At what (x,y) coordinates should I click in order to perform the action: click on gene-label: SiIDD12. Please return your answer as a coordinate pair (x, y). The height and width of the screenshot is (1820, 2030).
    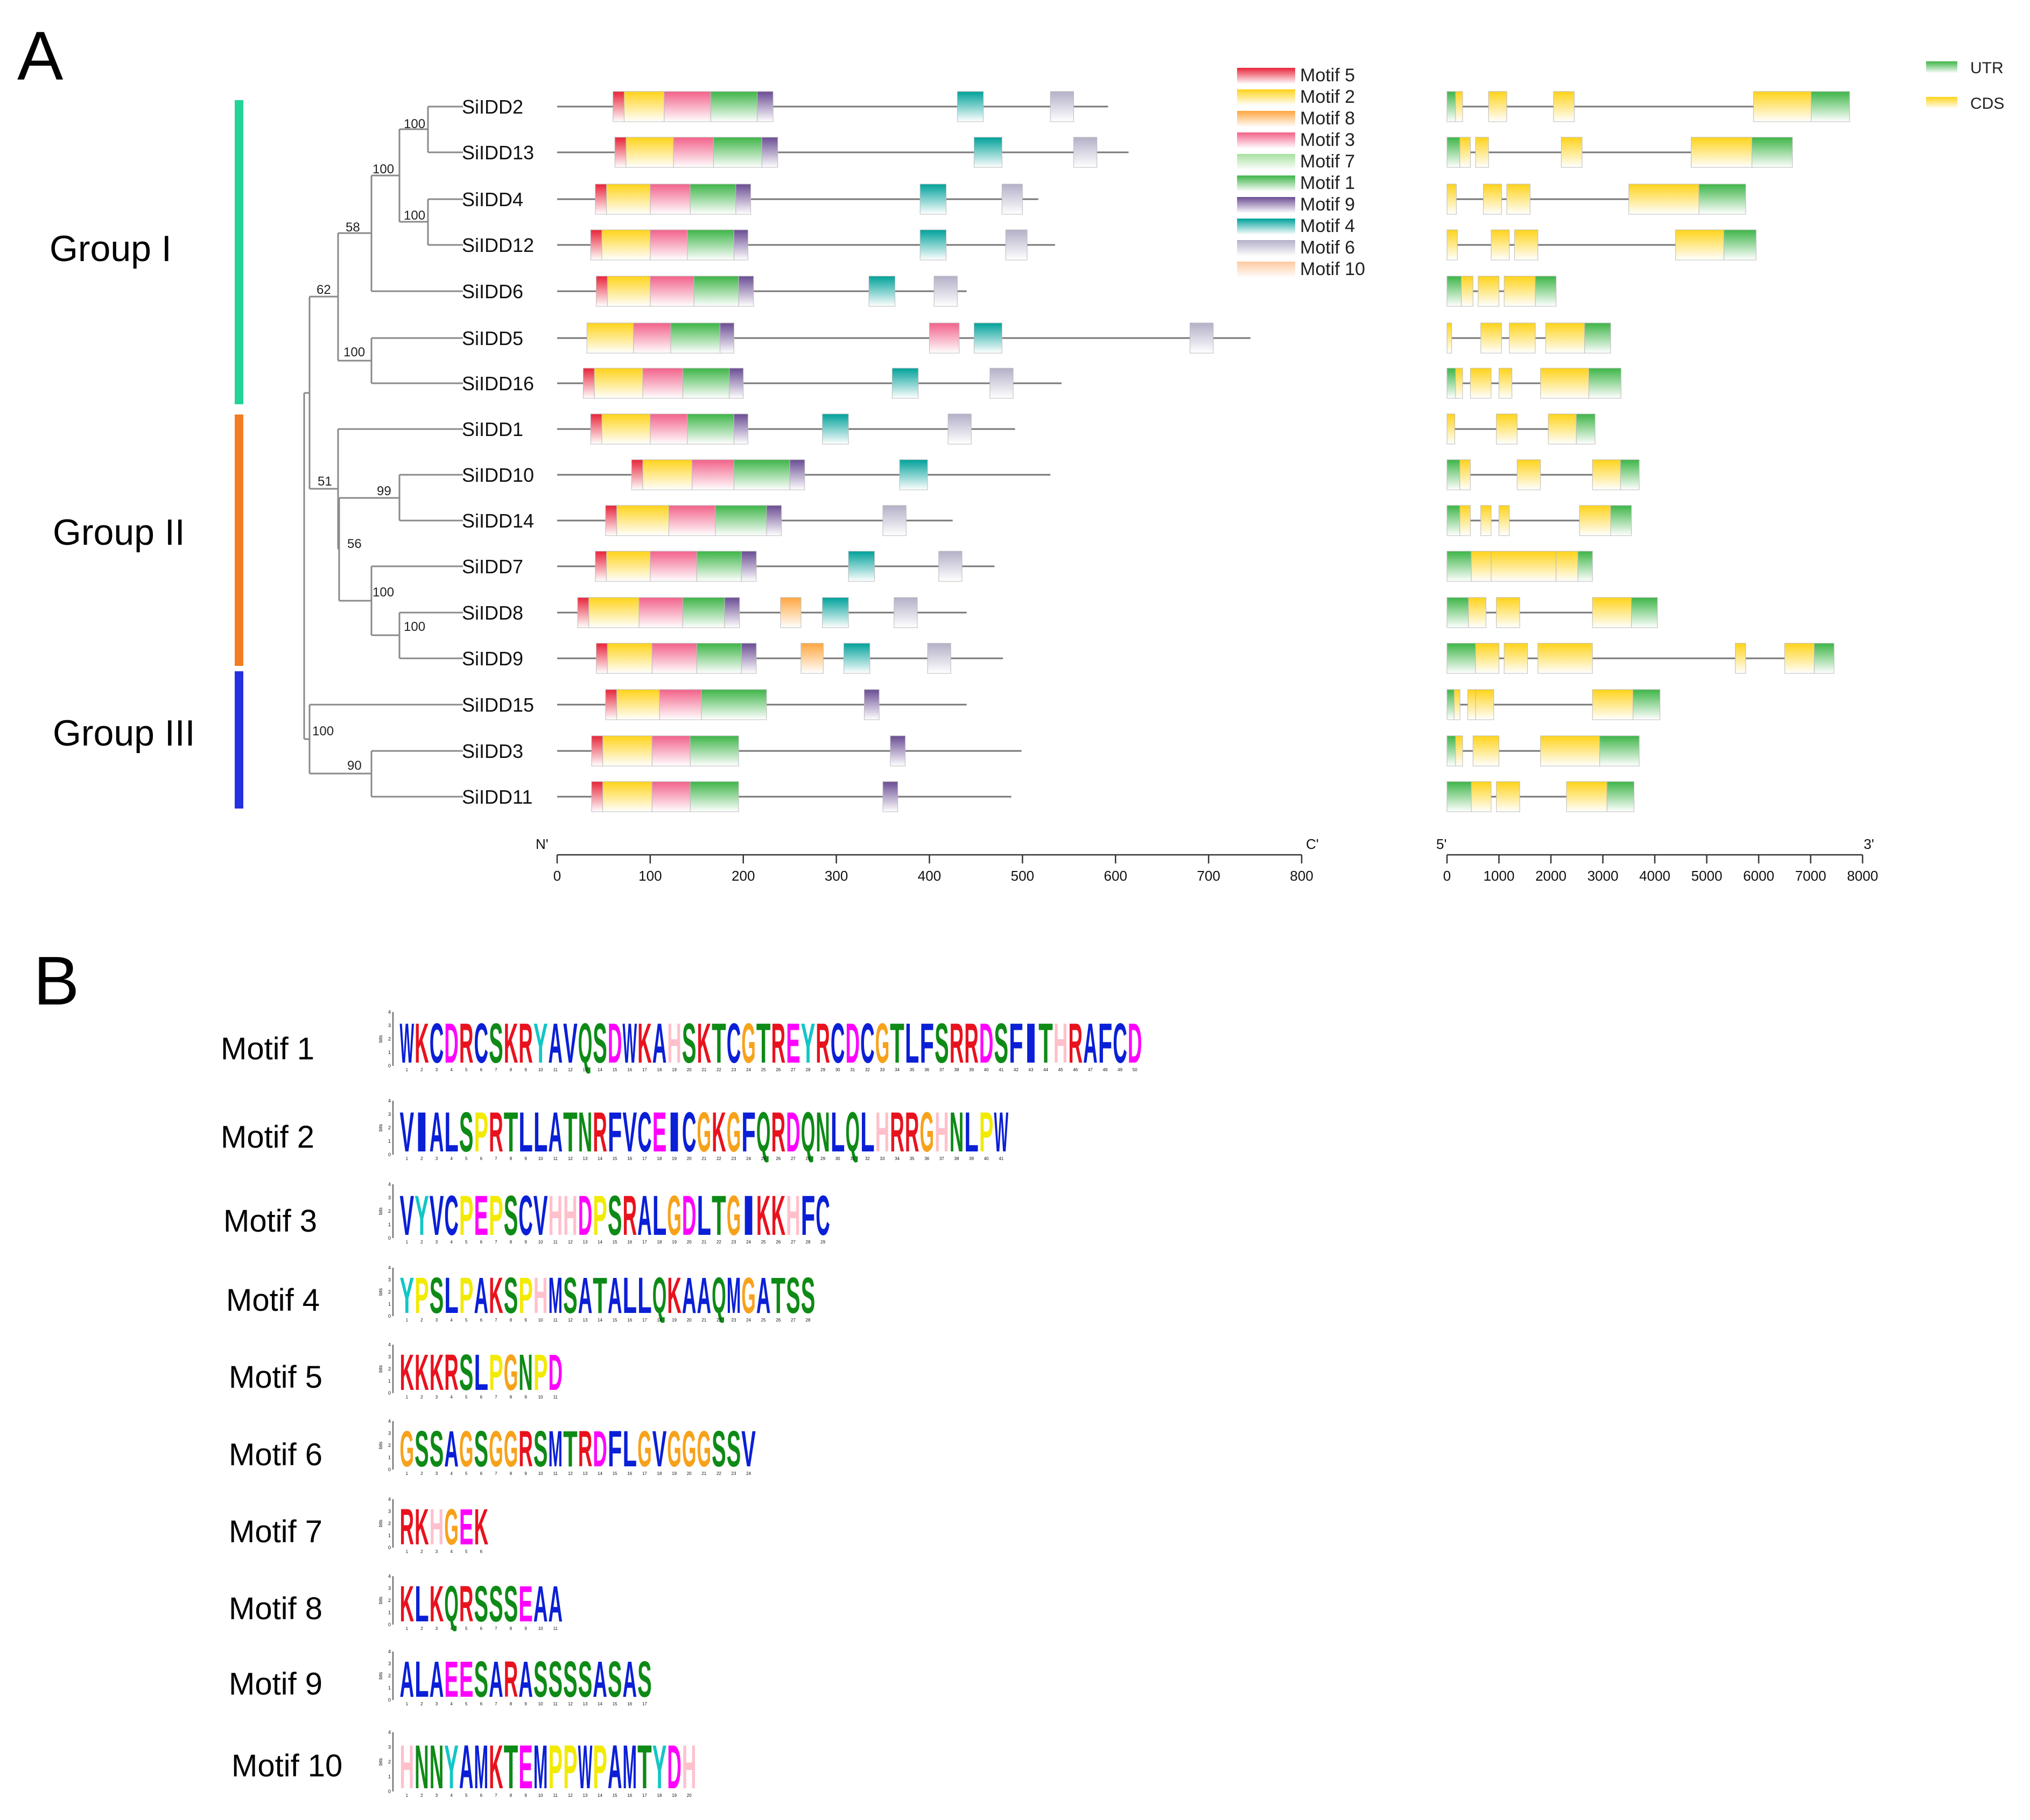
    Looking at the image, I should click on (498, 245).